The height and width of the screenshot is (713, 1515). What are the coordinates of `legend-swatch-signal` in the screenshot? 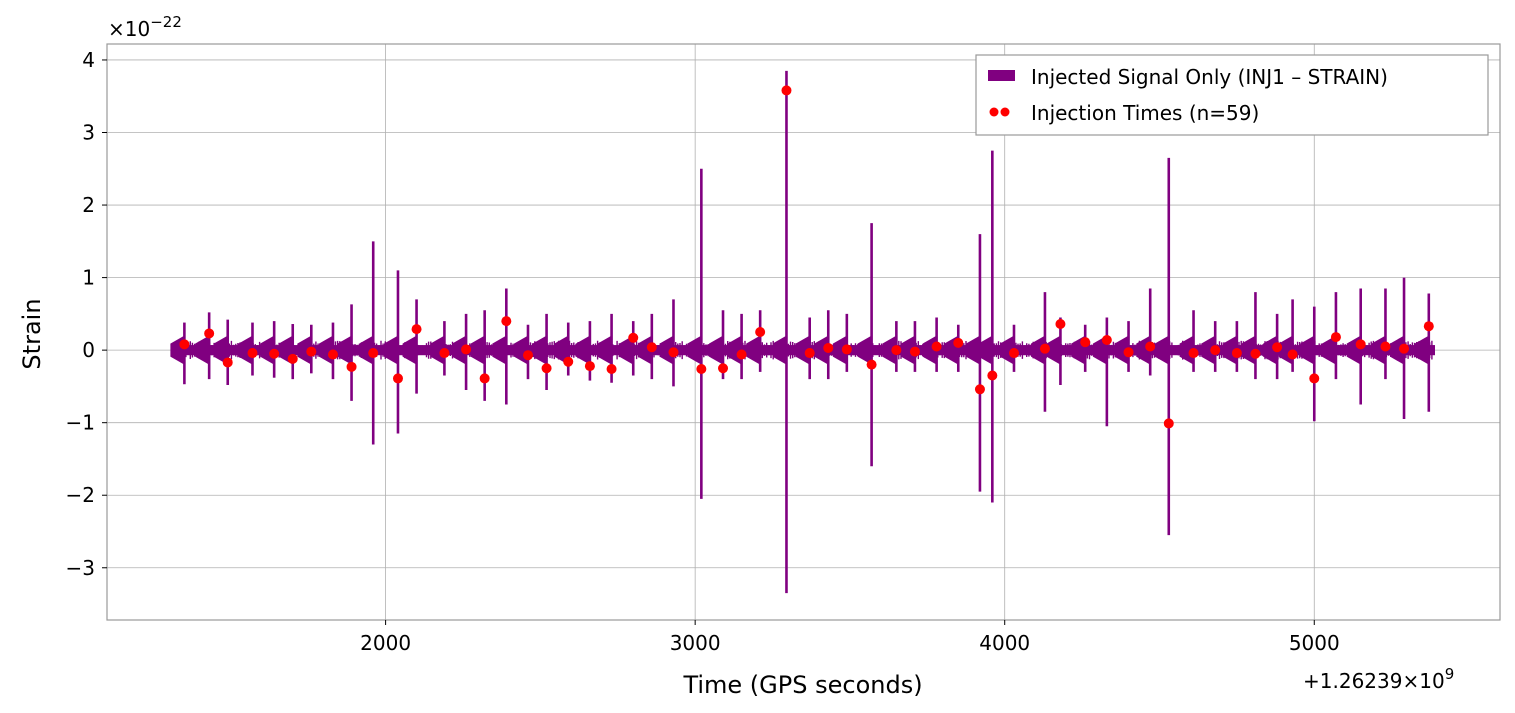 It's located at (1001, 75).